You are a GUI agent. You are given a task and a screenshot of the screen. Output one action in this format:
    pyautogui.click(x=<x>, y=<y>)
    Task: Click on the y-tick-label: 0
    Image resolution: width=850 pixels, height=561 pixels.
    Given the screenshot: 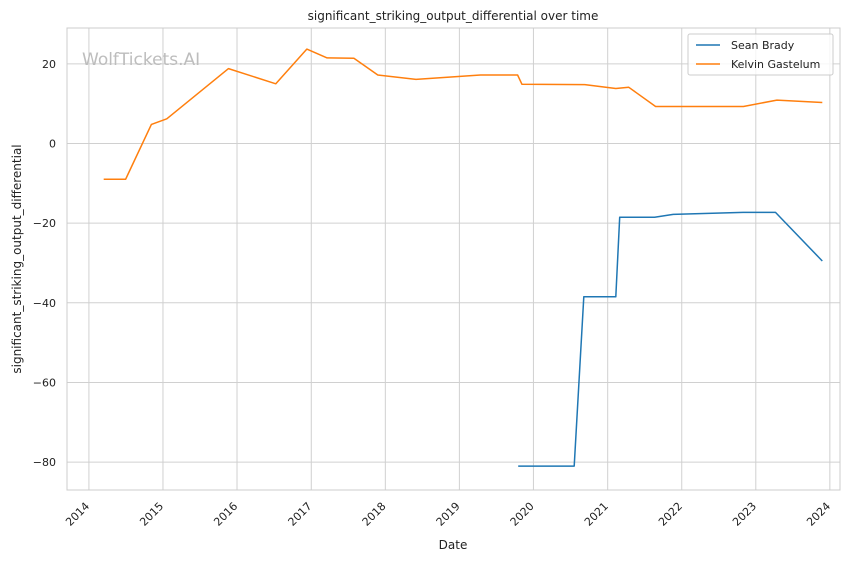 What is the action you would take?
    pyautogui.click(x=52, y=144)
    